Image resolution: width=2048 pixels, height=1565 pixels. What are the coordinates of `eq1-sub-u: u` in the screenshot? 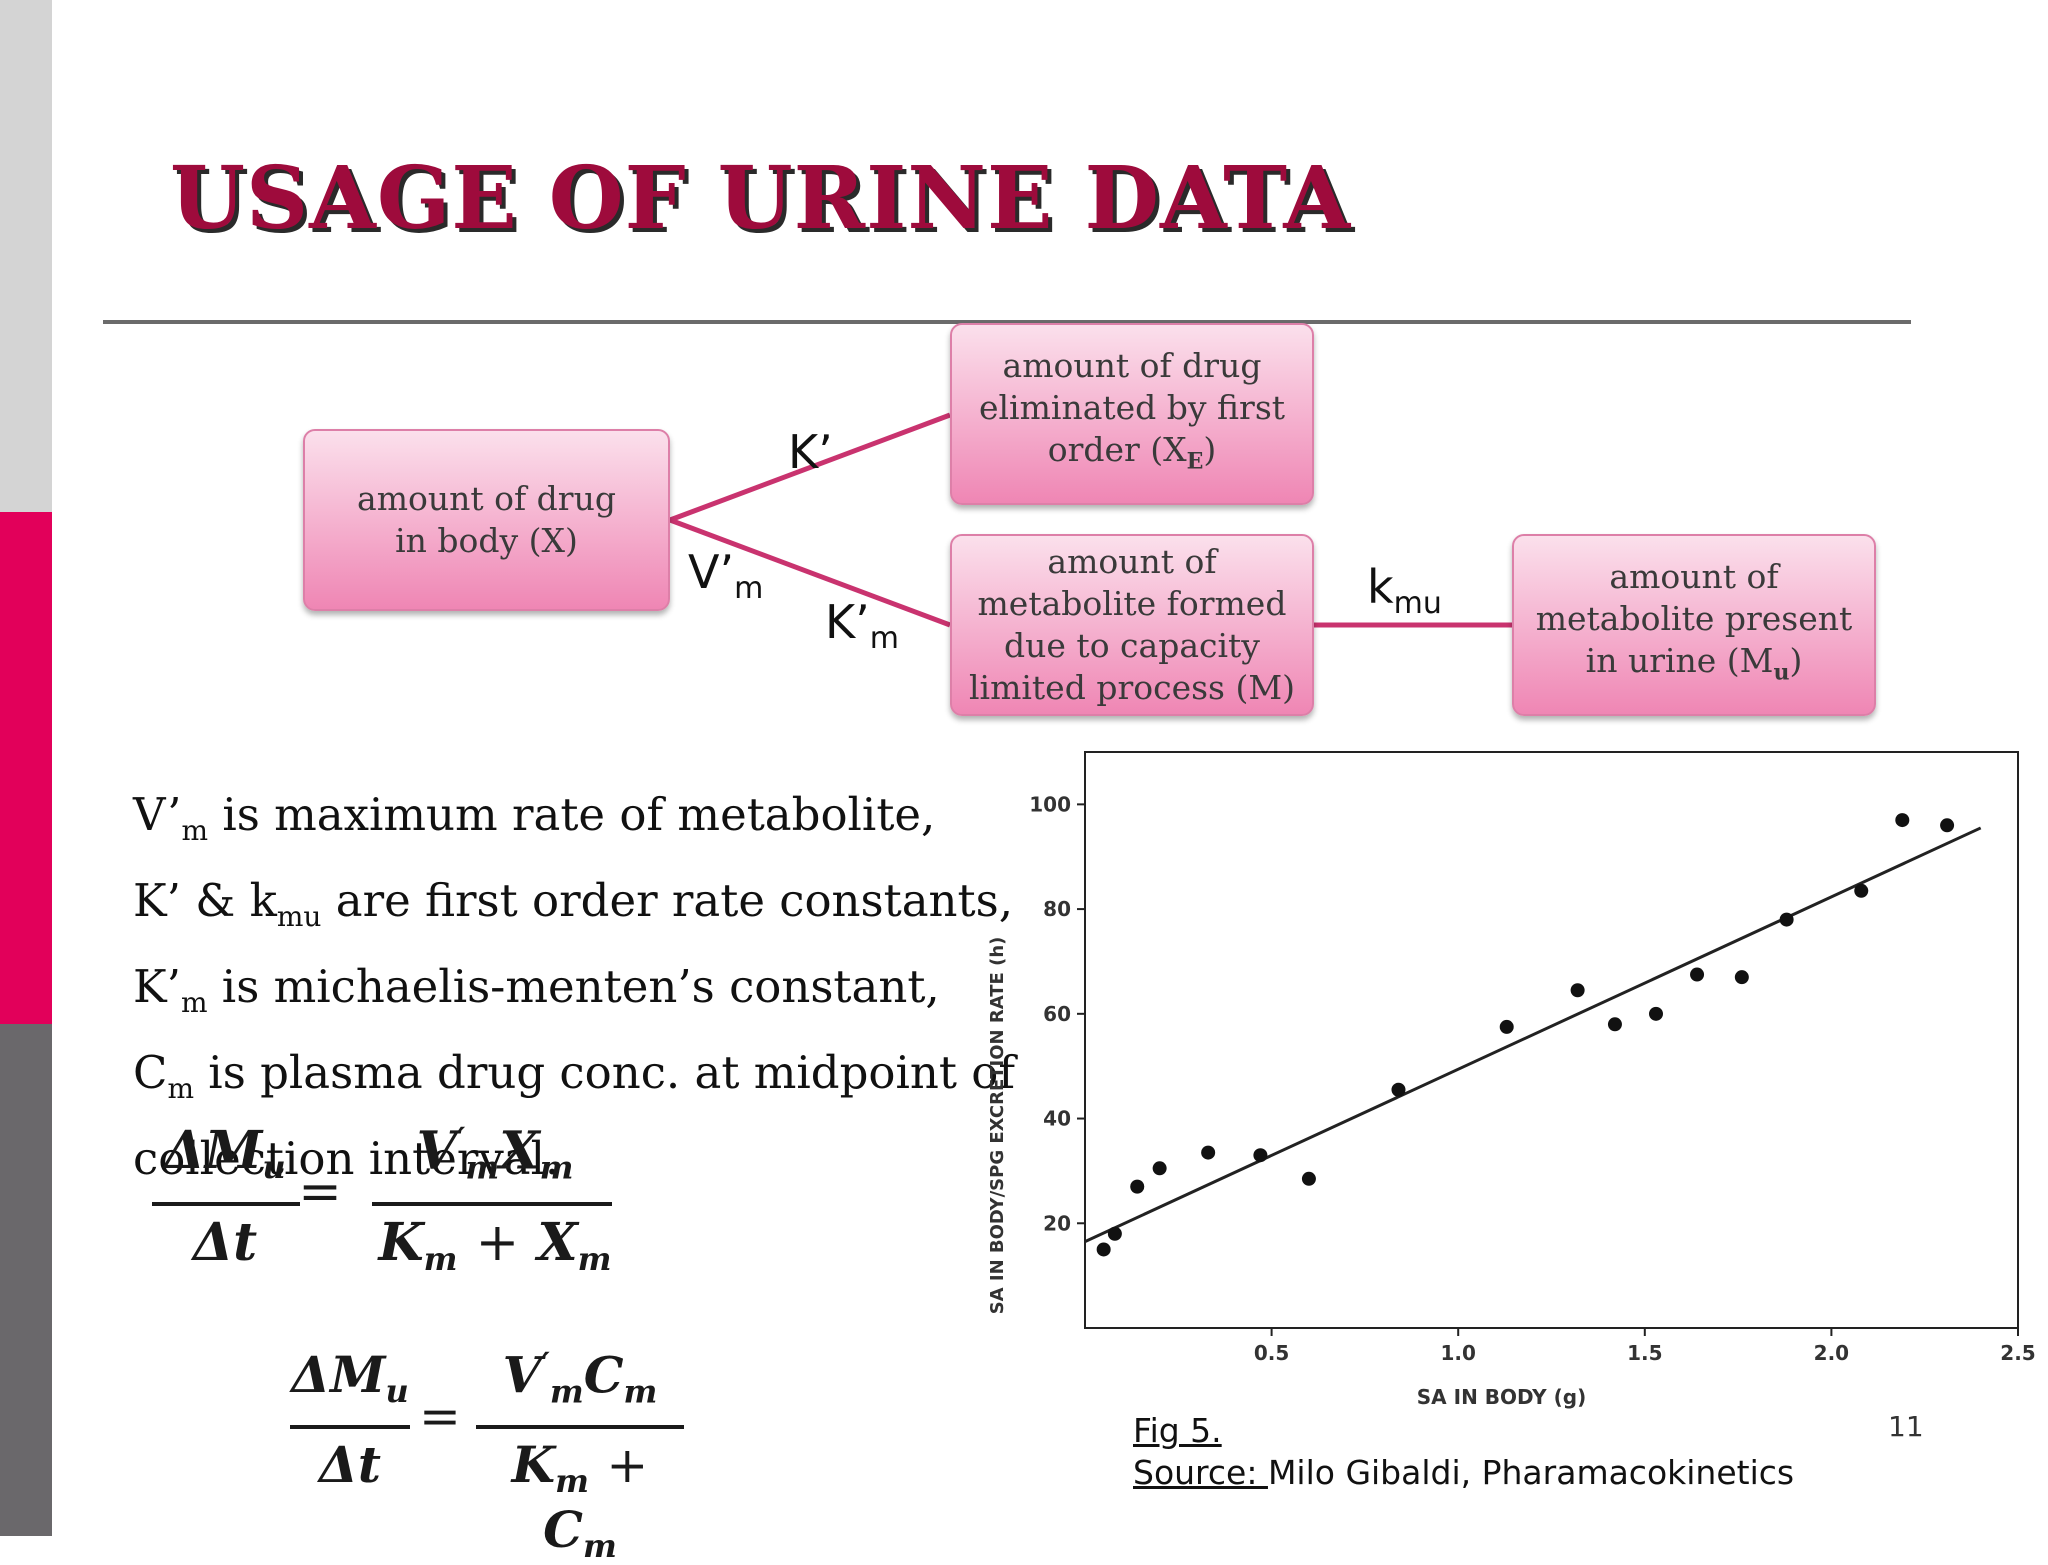 It's located at (274, 1167).